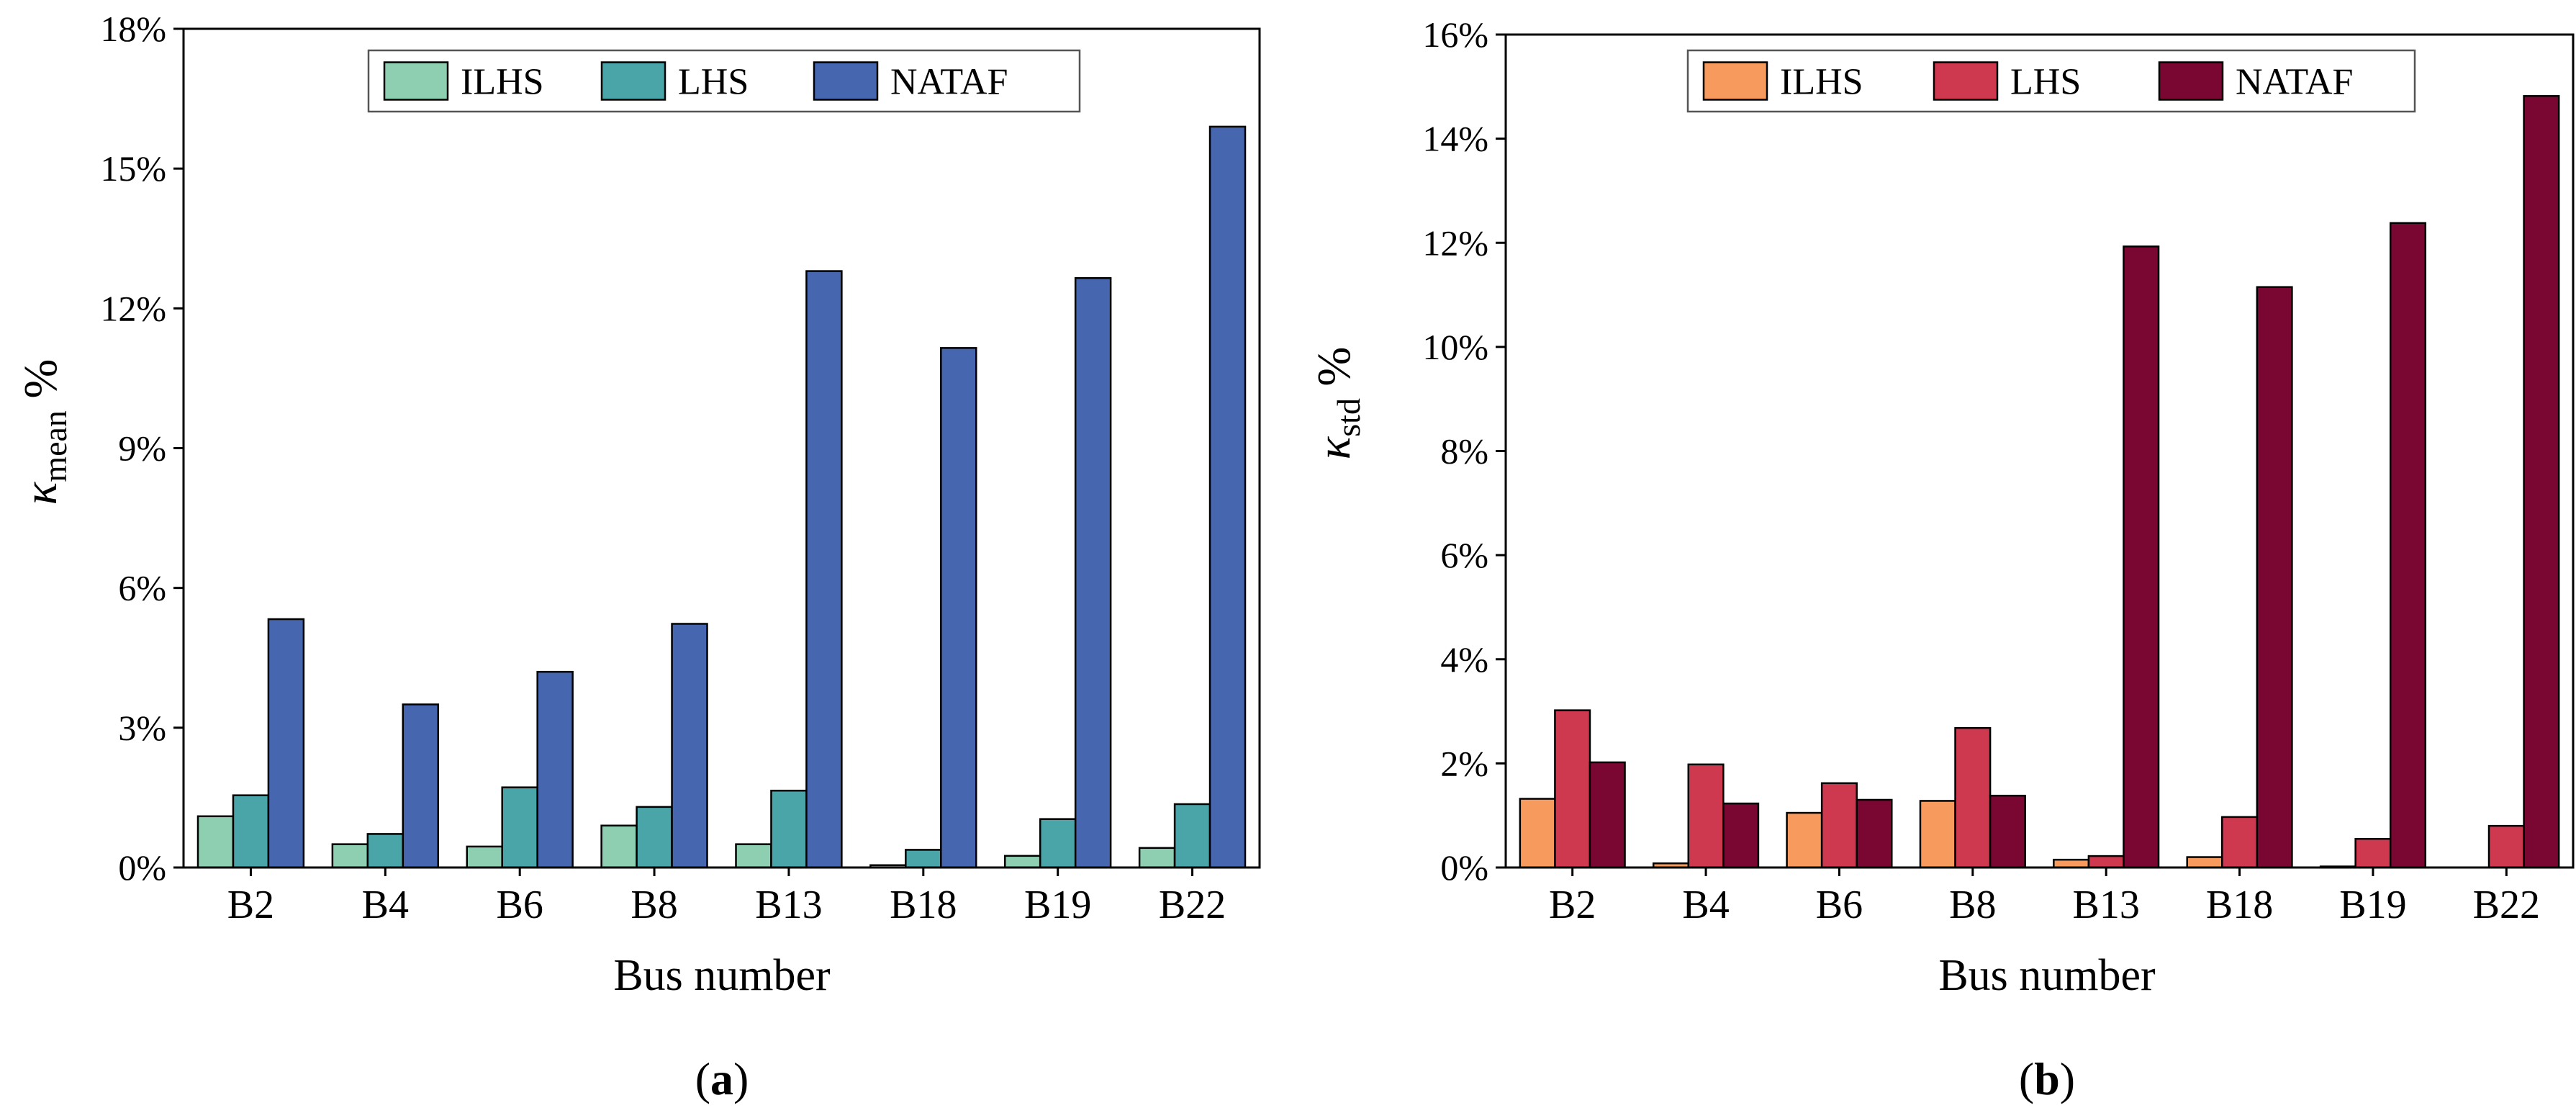 This screenshot has height=1113, width=2576. Describe the element at coordinates (722, 1078) in the screenshot. I see `panel-caption-a: (a)` at that location.